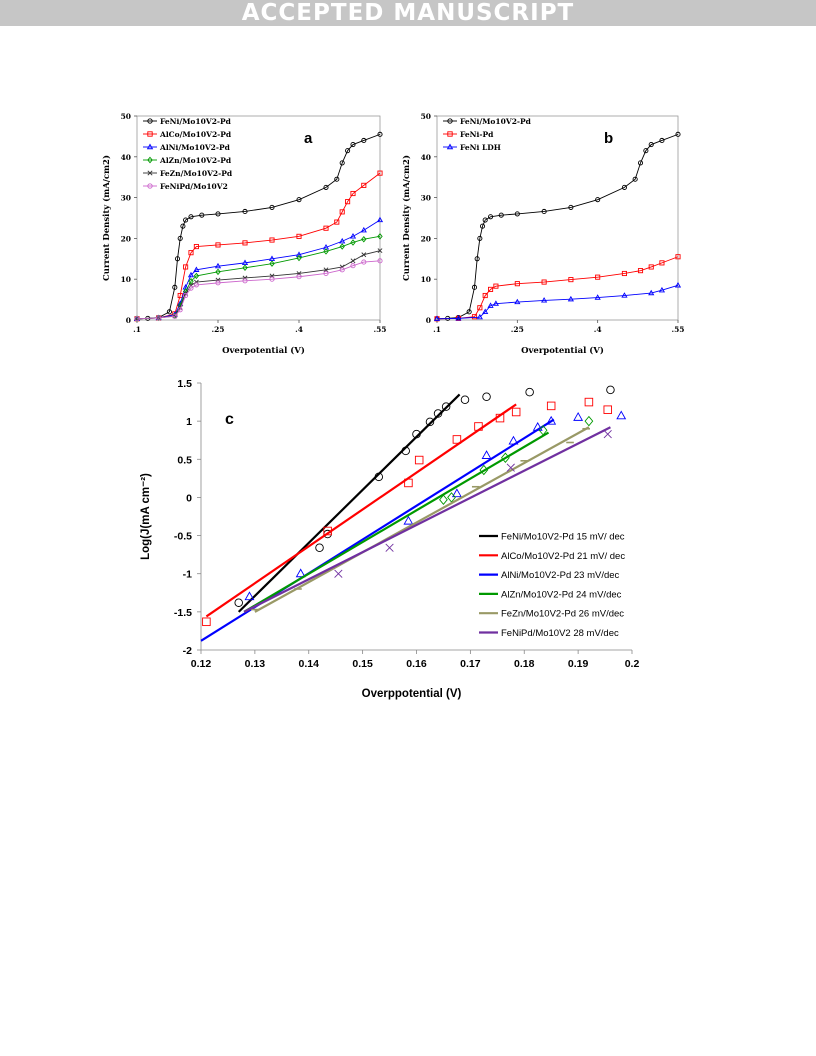  I want to click on x-tick-label-b-1: .25, so click(517, 329).